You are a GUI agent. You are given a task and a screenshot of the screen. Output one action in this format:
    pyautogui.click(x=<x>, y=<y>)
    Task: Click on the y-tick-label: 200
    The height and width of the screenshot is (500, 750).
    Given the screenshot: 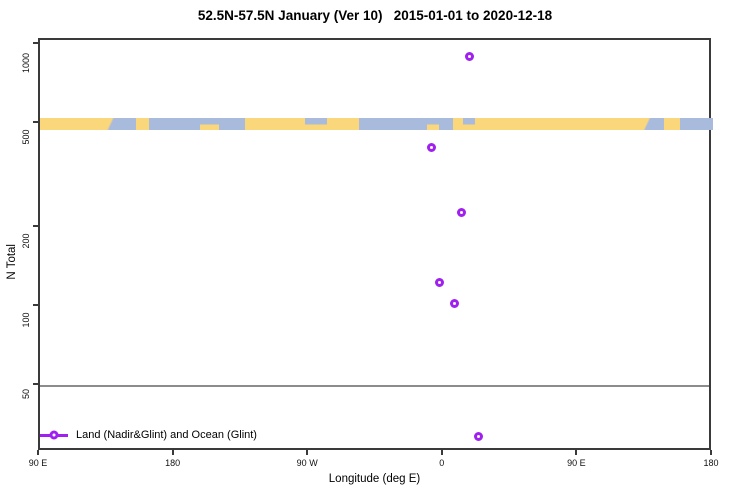 What is the action you would take?
    pyautogui.click(x=26, y=241)
    